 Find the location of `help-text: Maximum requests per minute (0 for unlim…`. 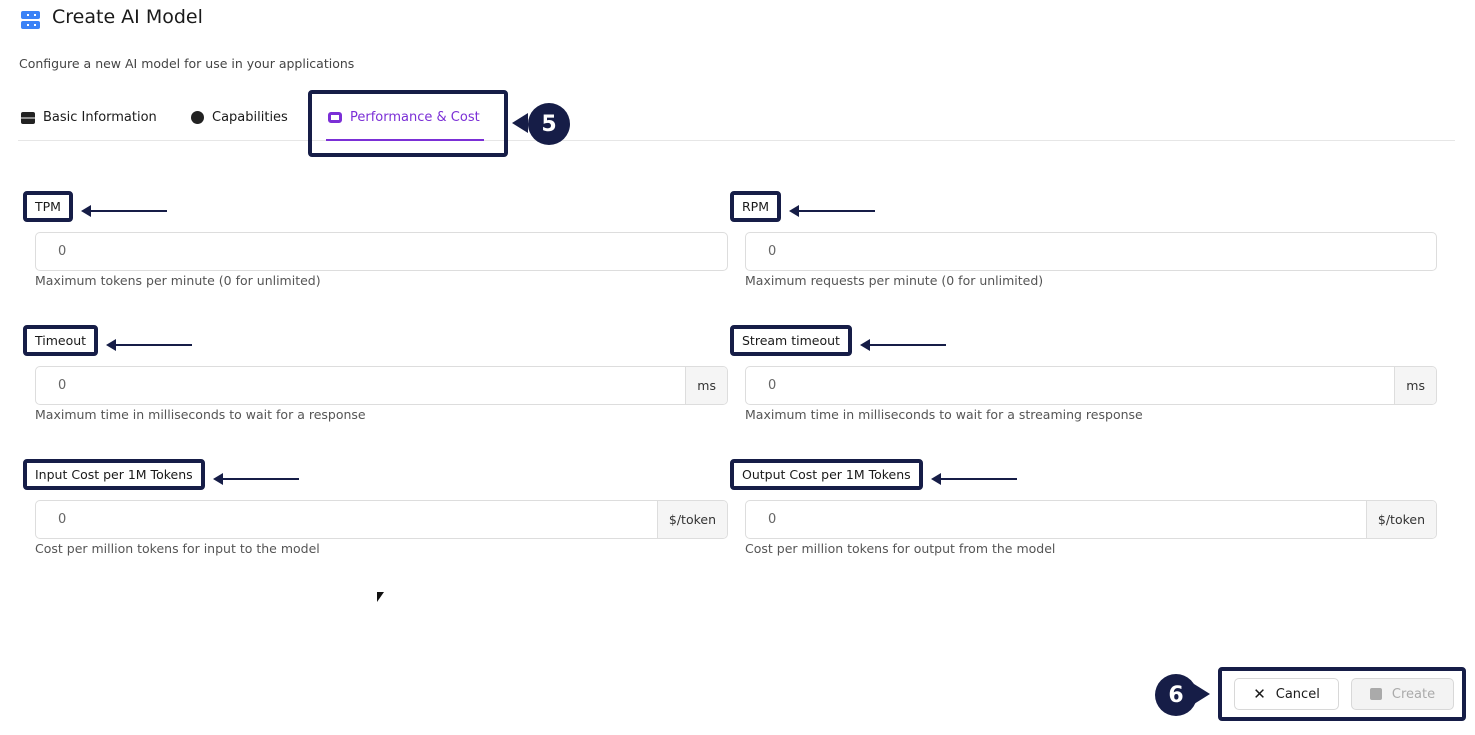

help-text: Maximum requests per minute (0 for unlim… is located at coordinates (894, 280).